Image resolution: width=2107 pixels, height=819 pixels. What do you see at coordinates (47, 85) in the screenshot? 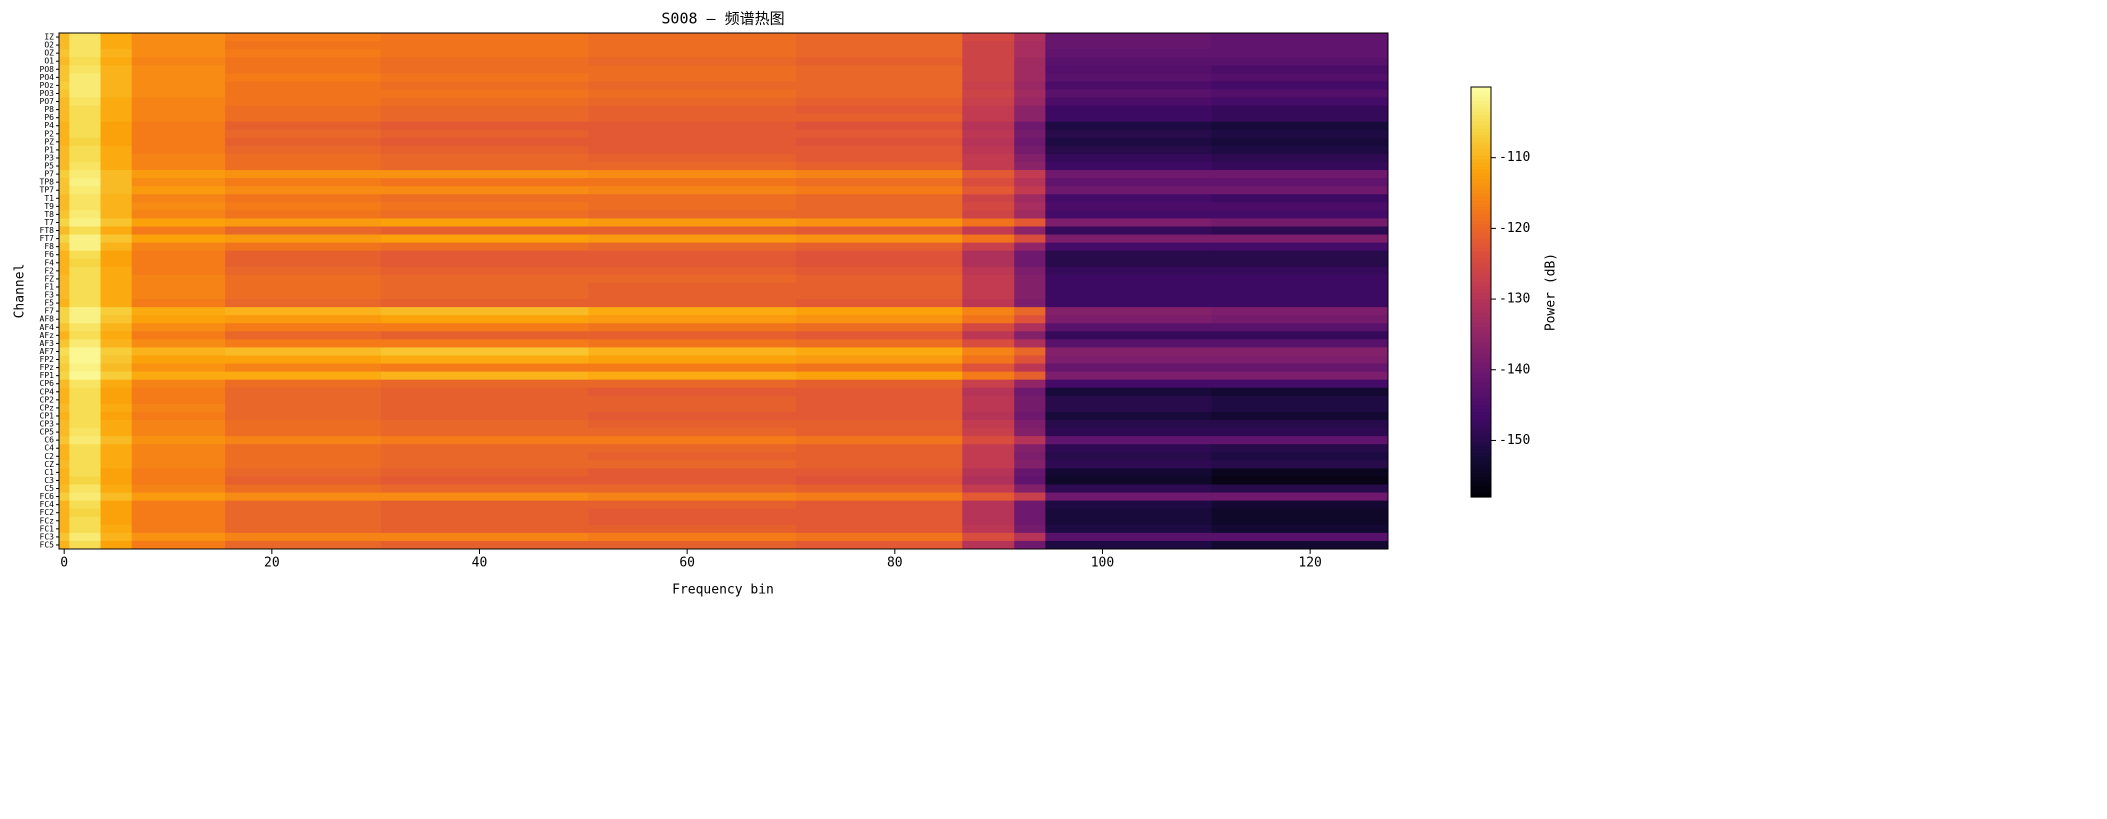
I see `y-tick-label: POz` at bounding box center [47, 85].